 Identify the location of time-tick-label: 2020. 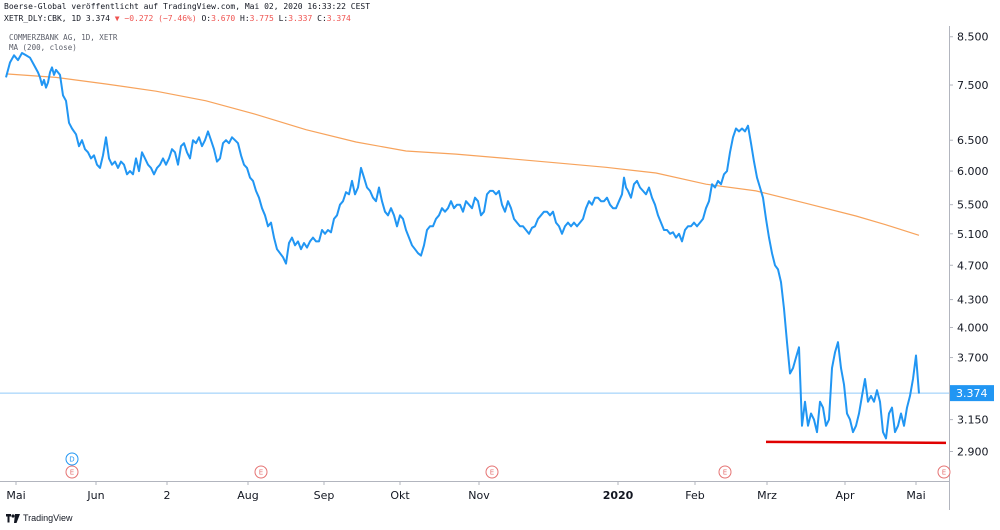
(618, 495).